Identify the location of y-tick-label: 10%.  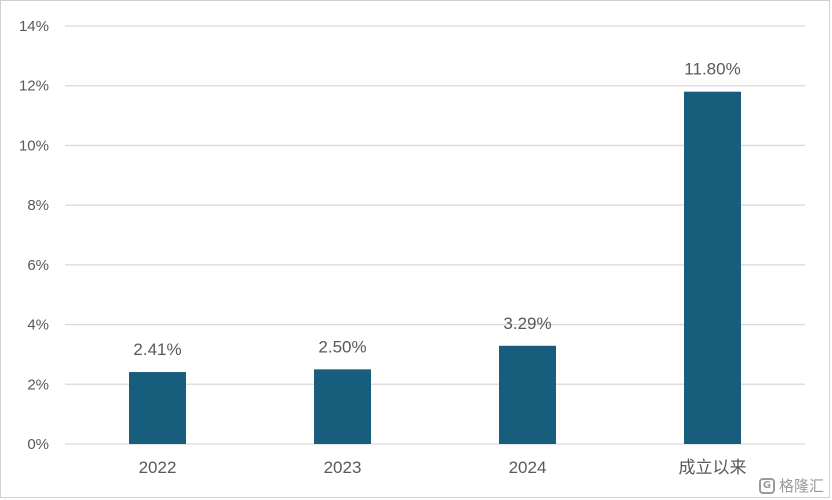
(34, 145).